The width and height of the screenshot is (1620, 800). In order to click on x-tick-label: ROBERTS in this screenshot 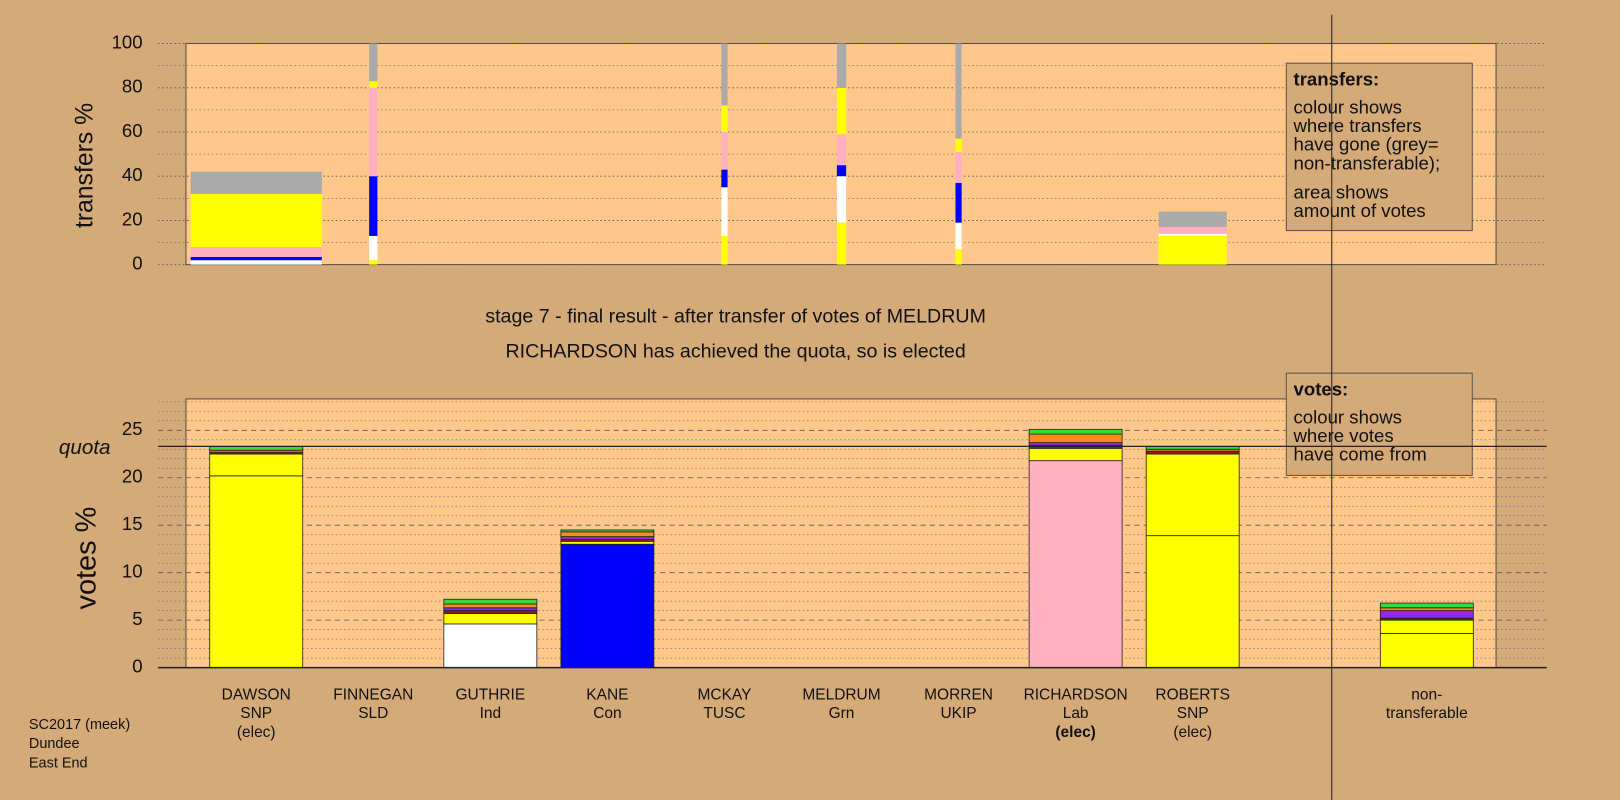, I will do `click(1192, 695)`.